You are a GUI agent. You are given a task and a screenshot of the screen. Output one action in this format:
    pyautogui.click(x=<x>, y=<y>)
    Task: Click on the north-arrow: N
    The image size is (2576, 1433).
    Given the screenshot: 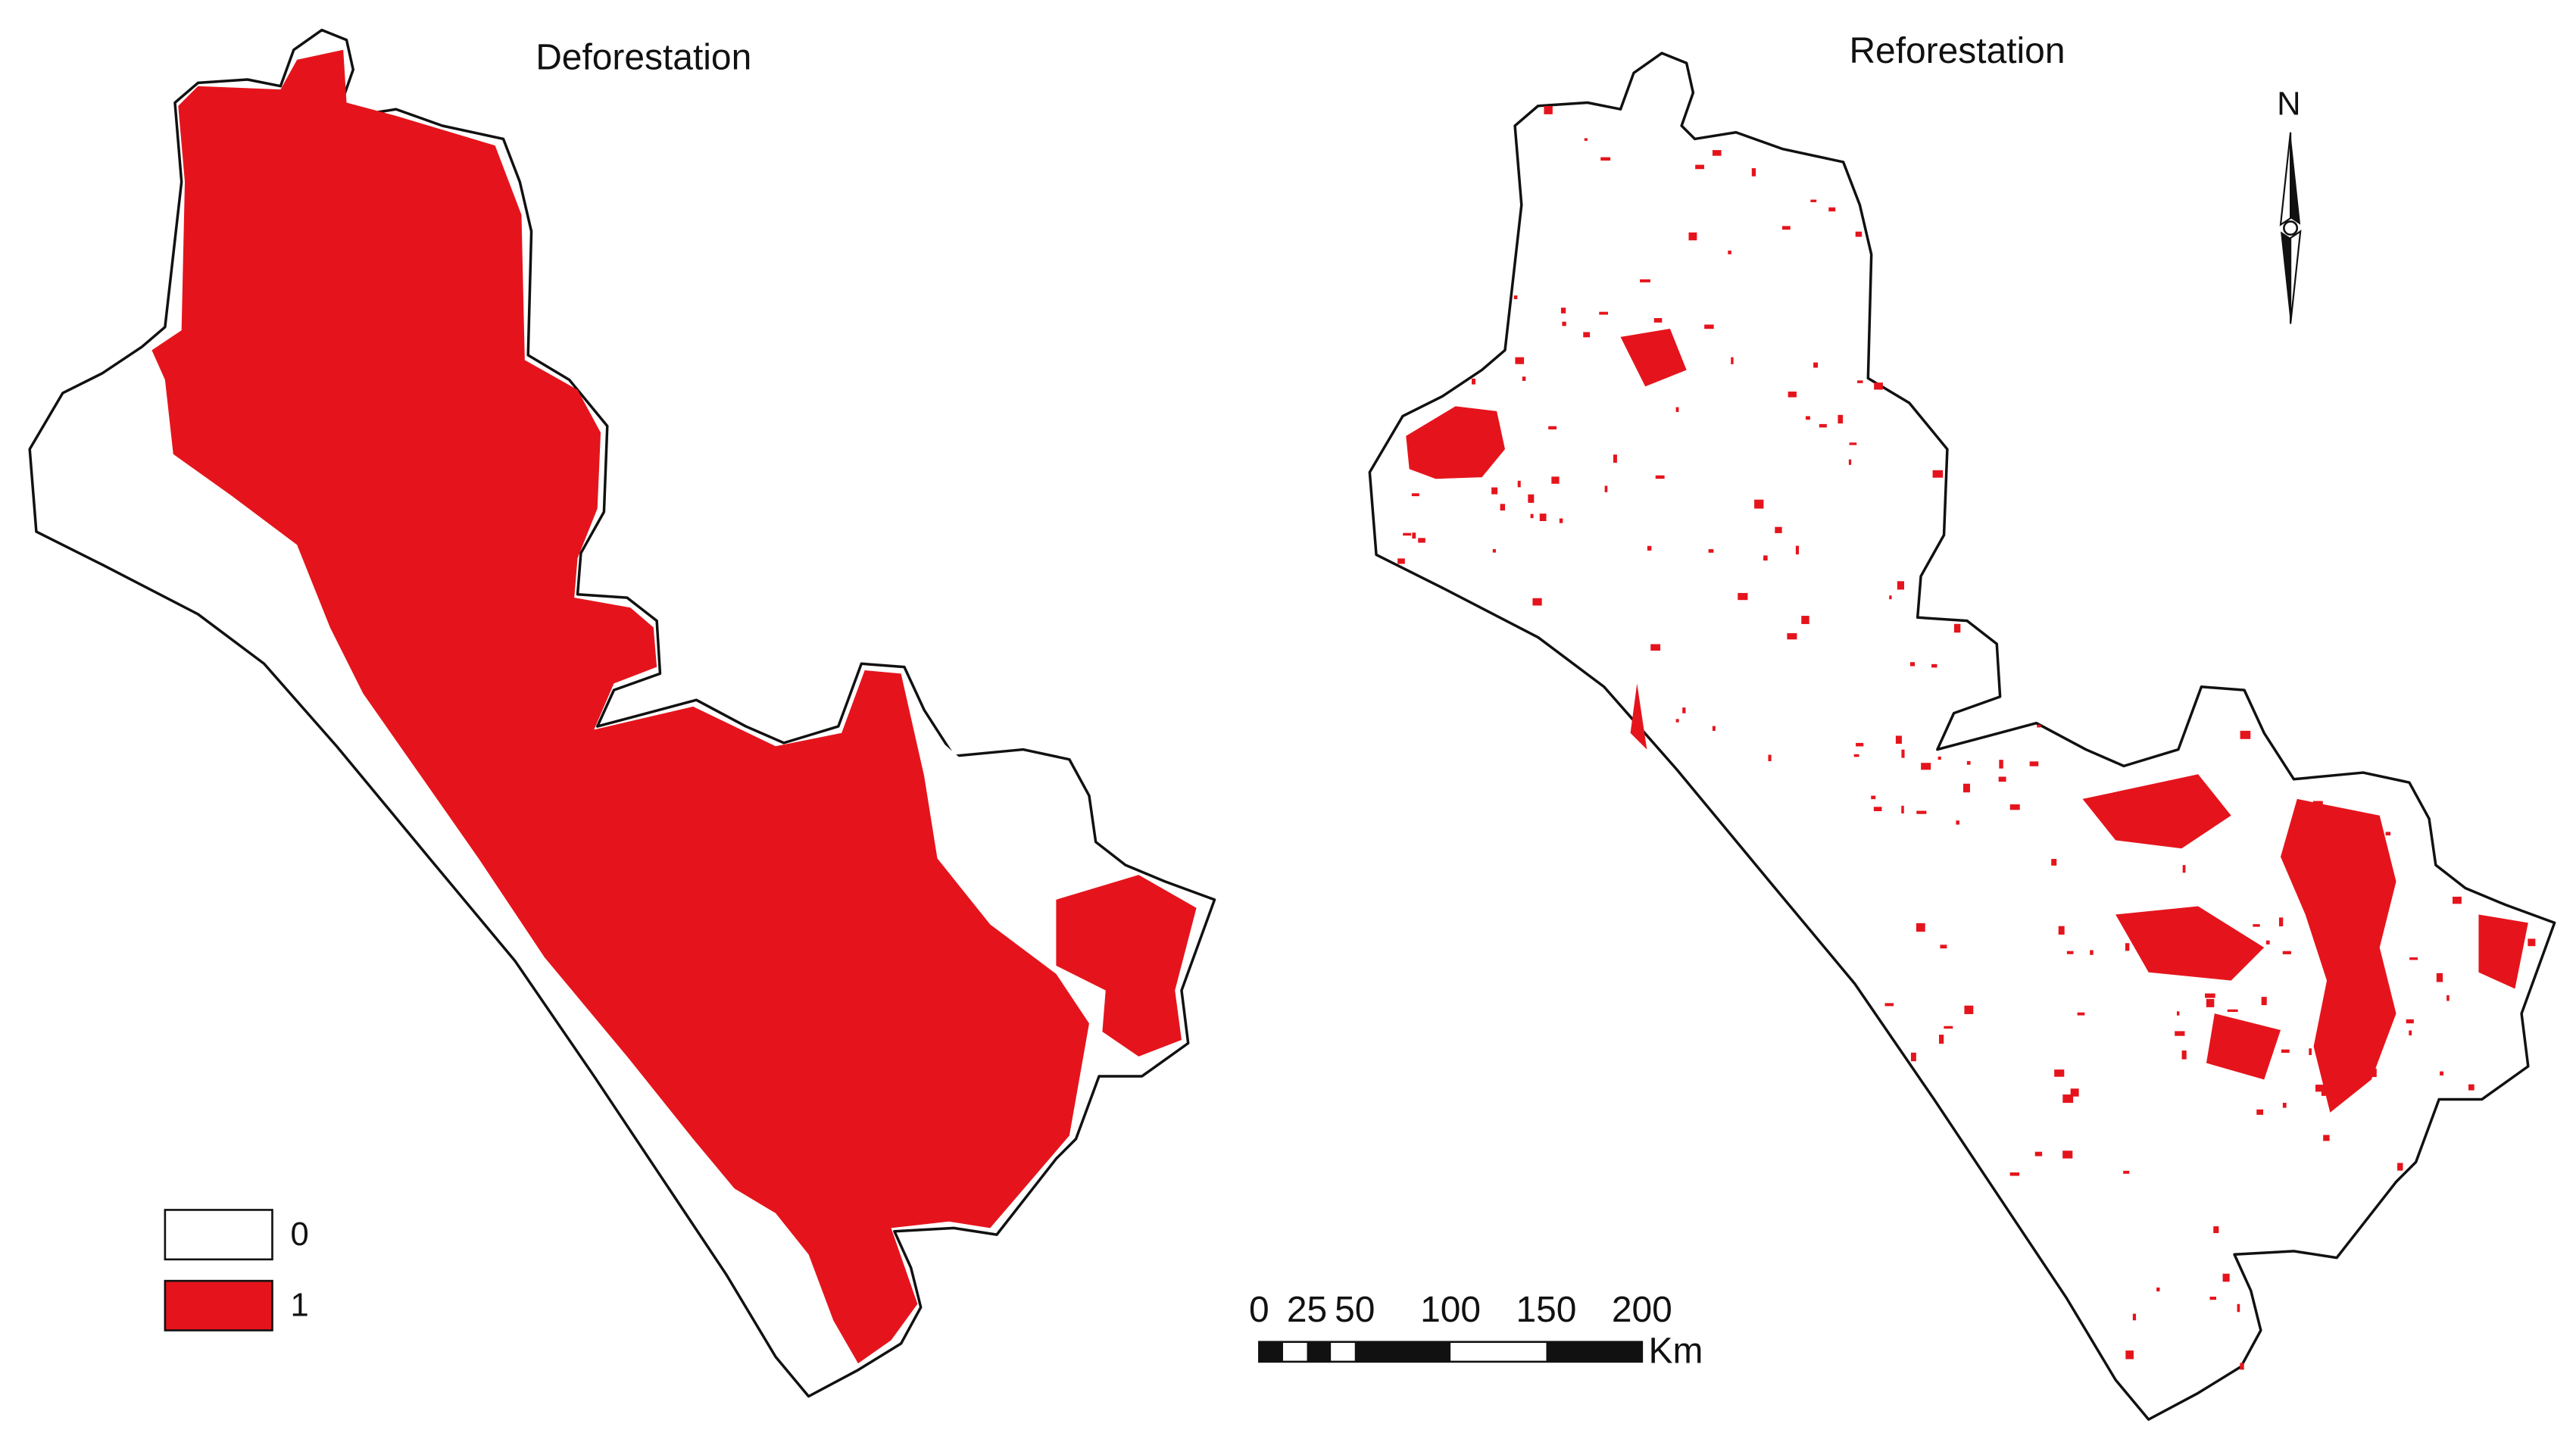 What is the action you would take?
    pyautogui.click(x=2290, y=205)
    